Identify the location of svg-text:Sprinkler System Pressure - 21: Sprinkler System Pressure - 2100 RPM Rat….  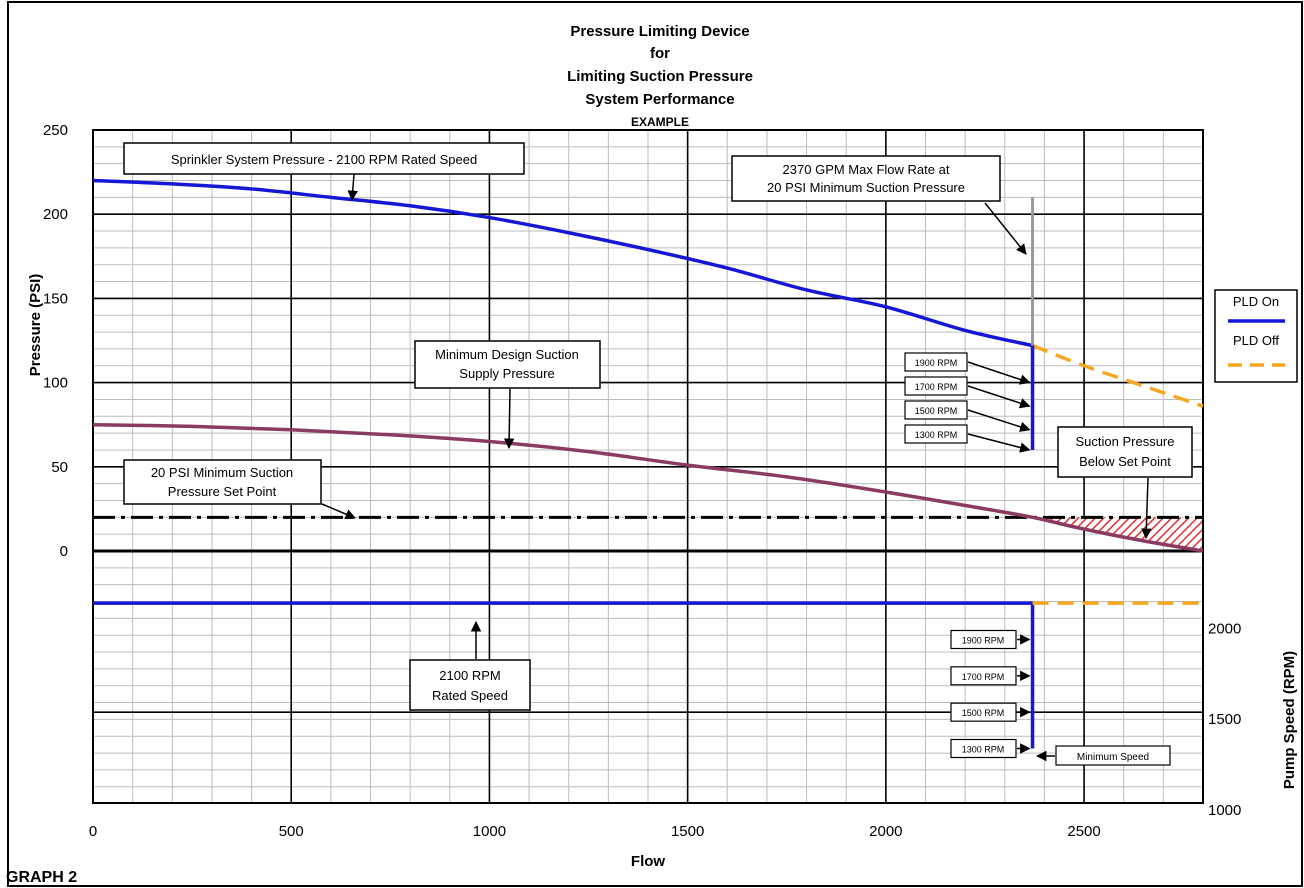
(324, 159).